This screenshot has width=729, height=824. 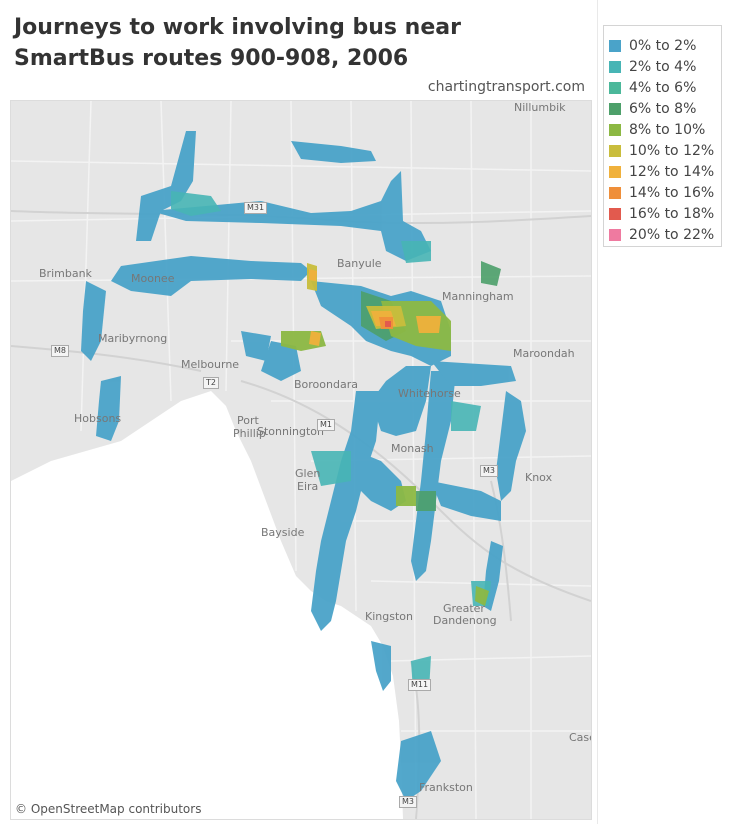 I want to click on place-label-banyule: Banyule, so click(x=359, y=263).